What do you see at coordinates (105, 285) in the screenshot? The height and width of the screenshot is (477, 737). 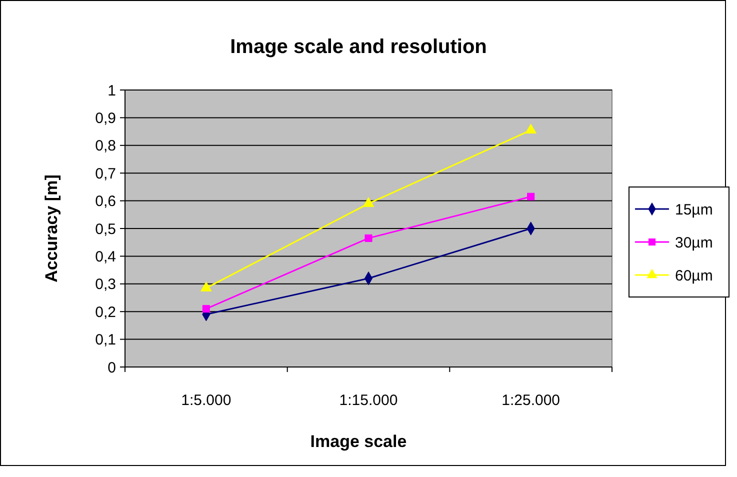 I see `y-tick-label: 0,3` at bounding box center [105, 285].